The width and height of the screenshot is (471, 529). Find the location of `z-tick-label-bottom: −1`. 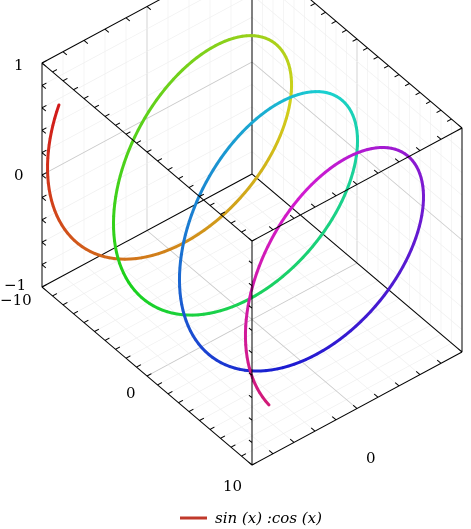

z-tick-label-bottom: −1 is located at coordinates (15, 285).